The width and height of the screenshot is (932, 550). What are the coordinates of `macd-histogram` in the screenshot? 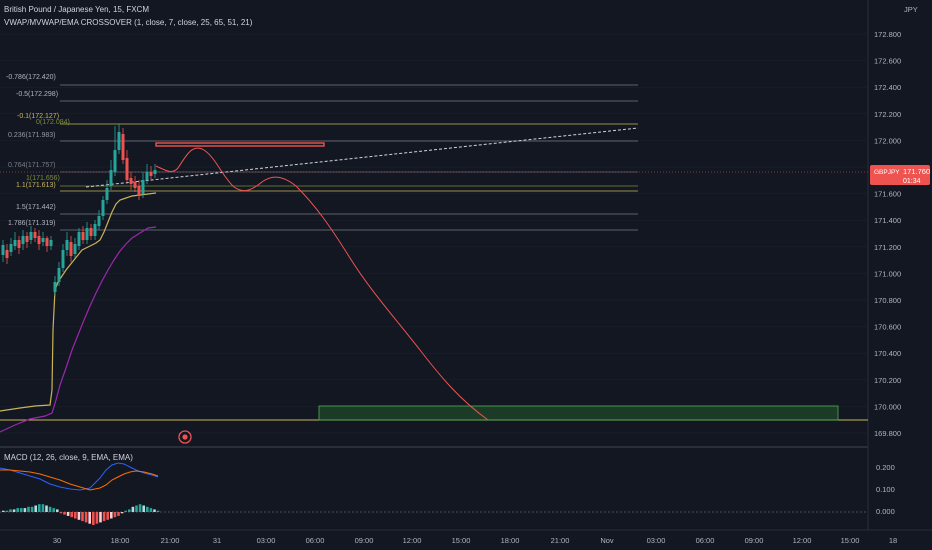 It's located at (81, 514).